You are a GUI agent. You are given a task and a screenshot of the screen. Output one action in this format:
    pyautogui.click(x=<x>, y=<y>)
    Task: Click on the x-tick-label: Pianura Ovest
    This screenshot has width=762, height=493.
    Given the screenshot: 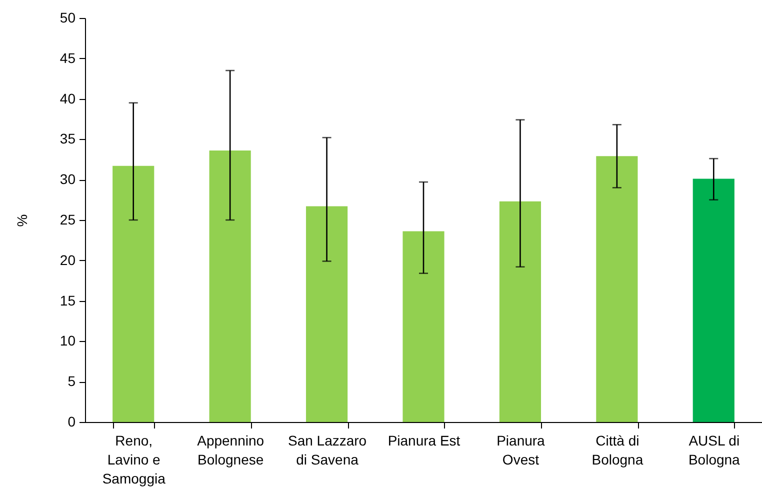 What is the action you would take?
    pyautogui.click(x=521, y=450)
    